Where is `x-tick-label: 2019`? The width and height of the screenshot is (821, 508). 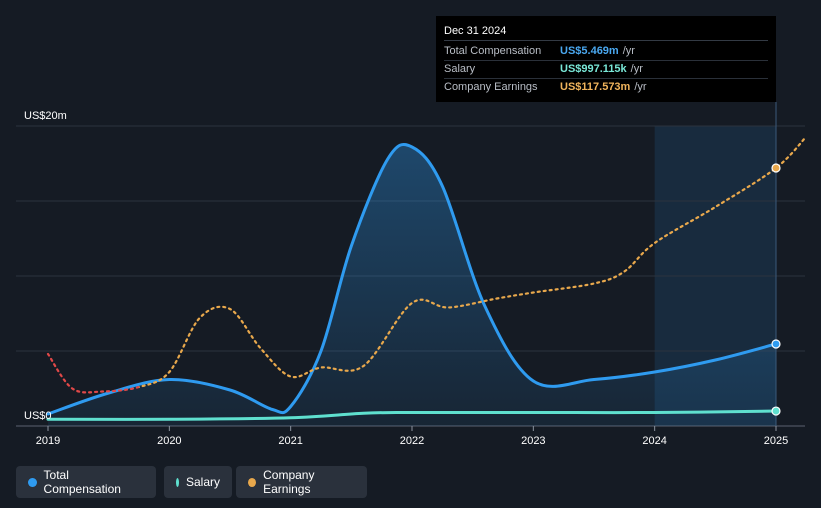 x-tick-label: 2019 is located at coordinates (48, 441).